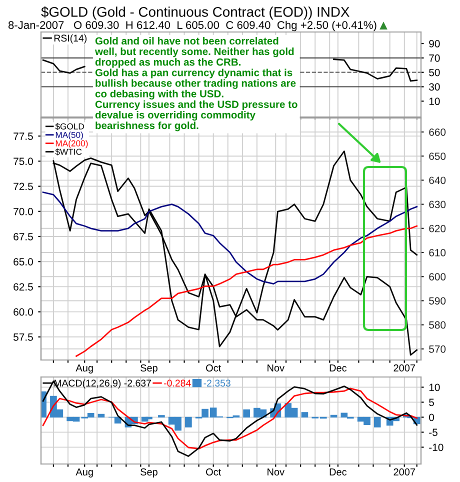  Describe the element at coordinates (437, 325) in the screenshot. I see `y2-tick-label: 580` at that location.